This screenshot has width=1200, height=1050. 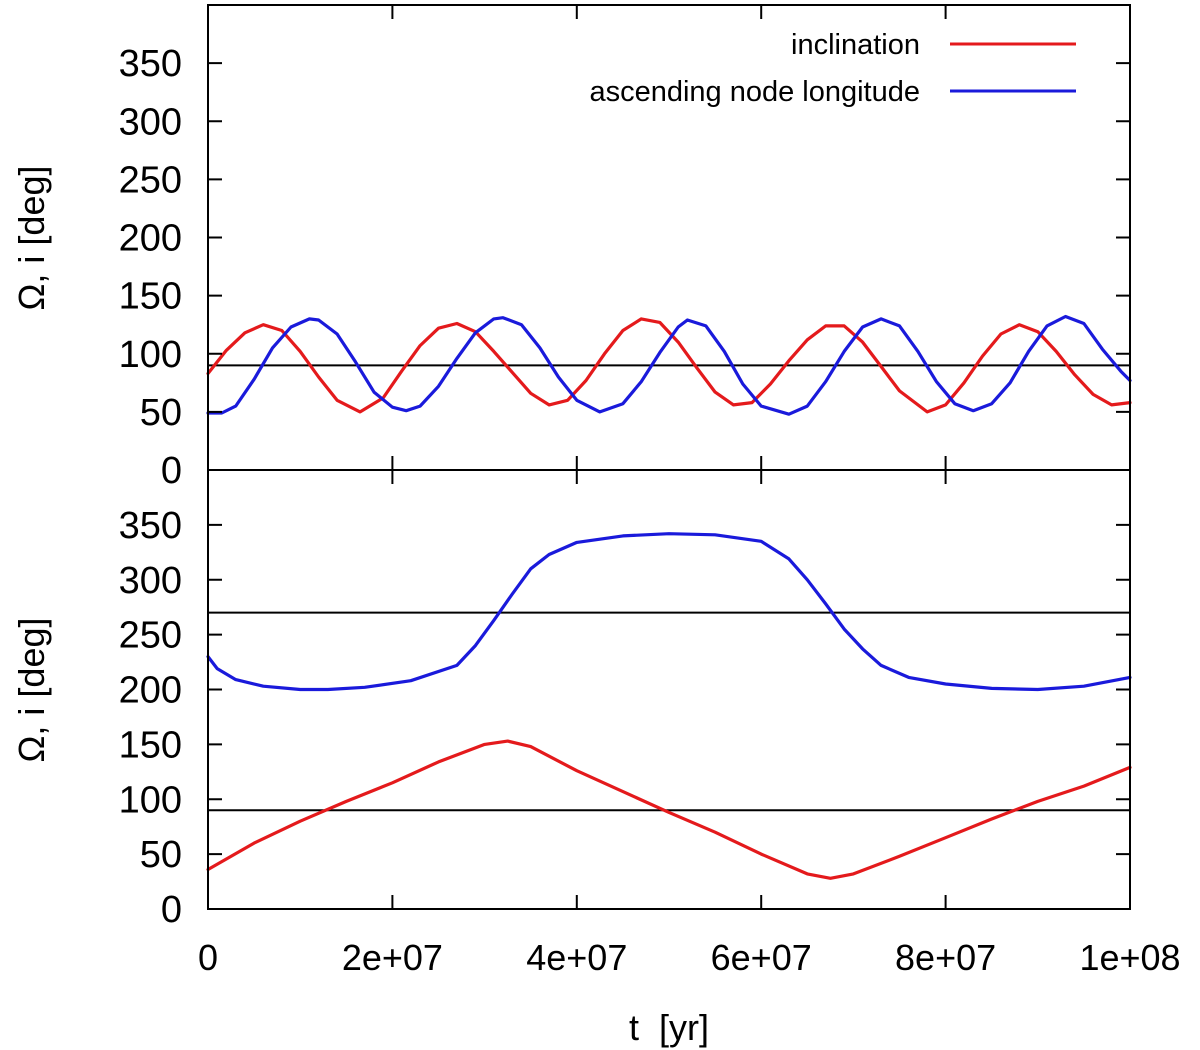 I want to click on legend-label-ascending-node: ascending node longitude, so click(x=754, y=92).